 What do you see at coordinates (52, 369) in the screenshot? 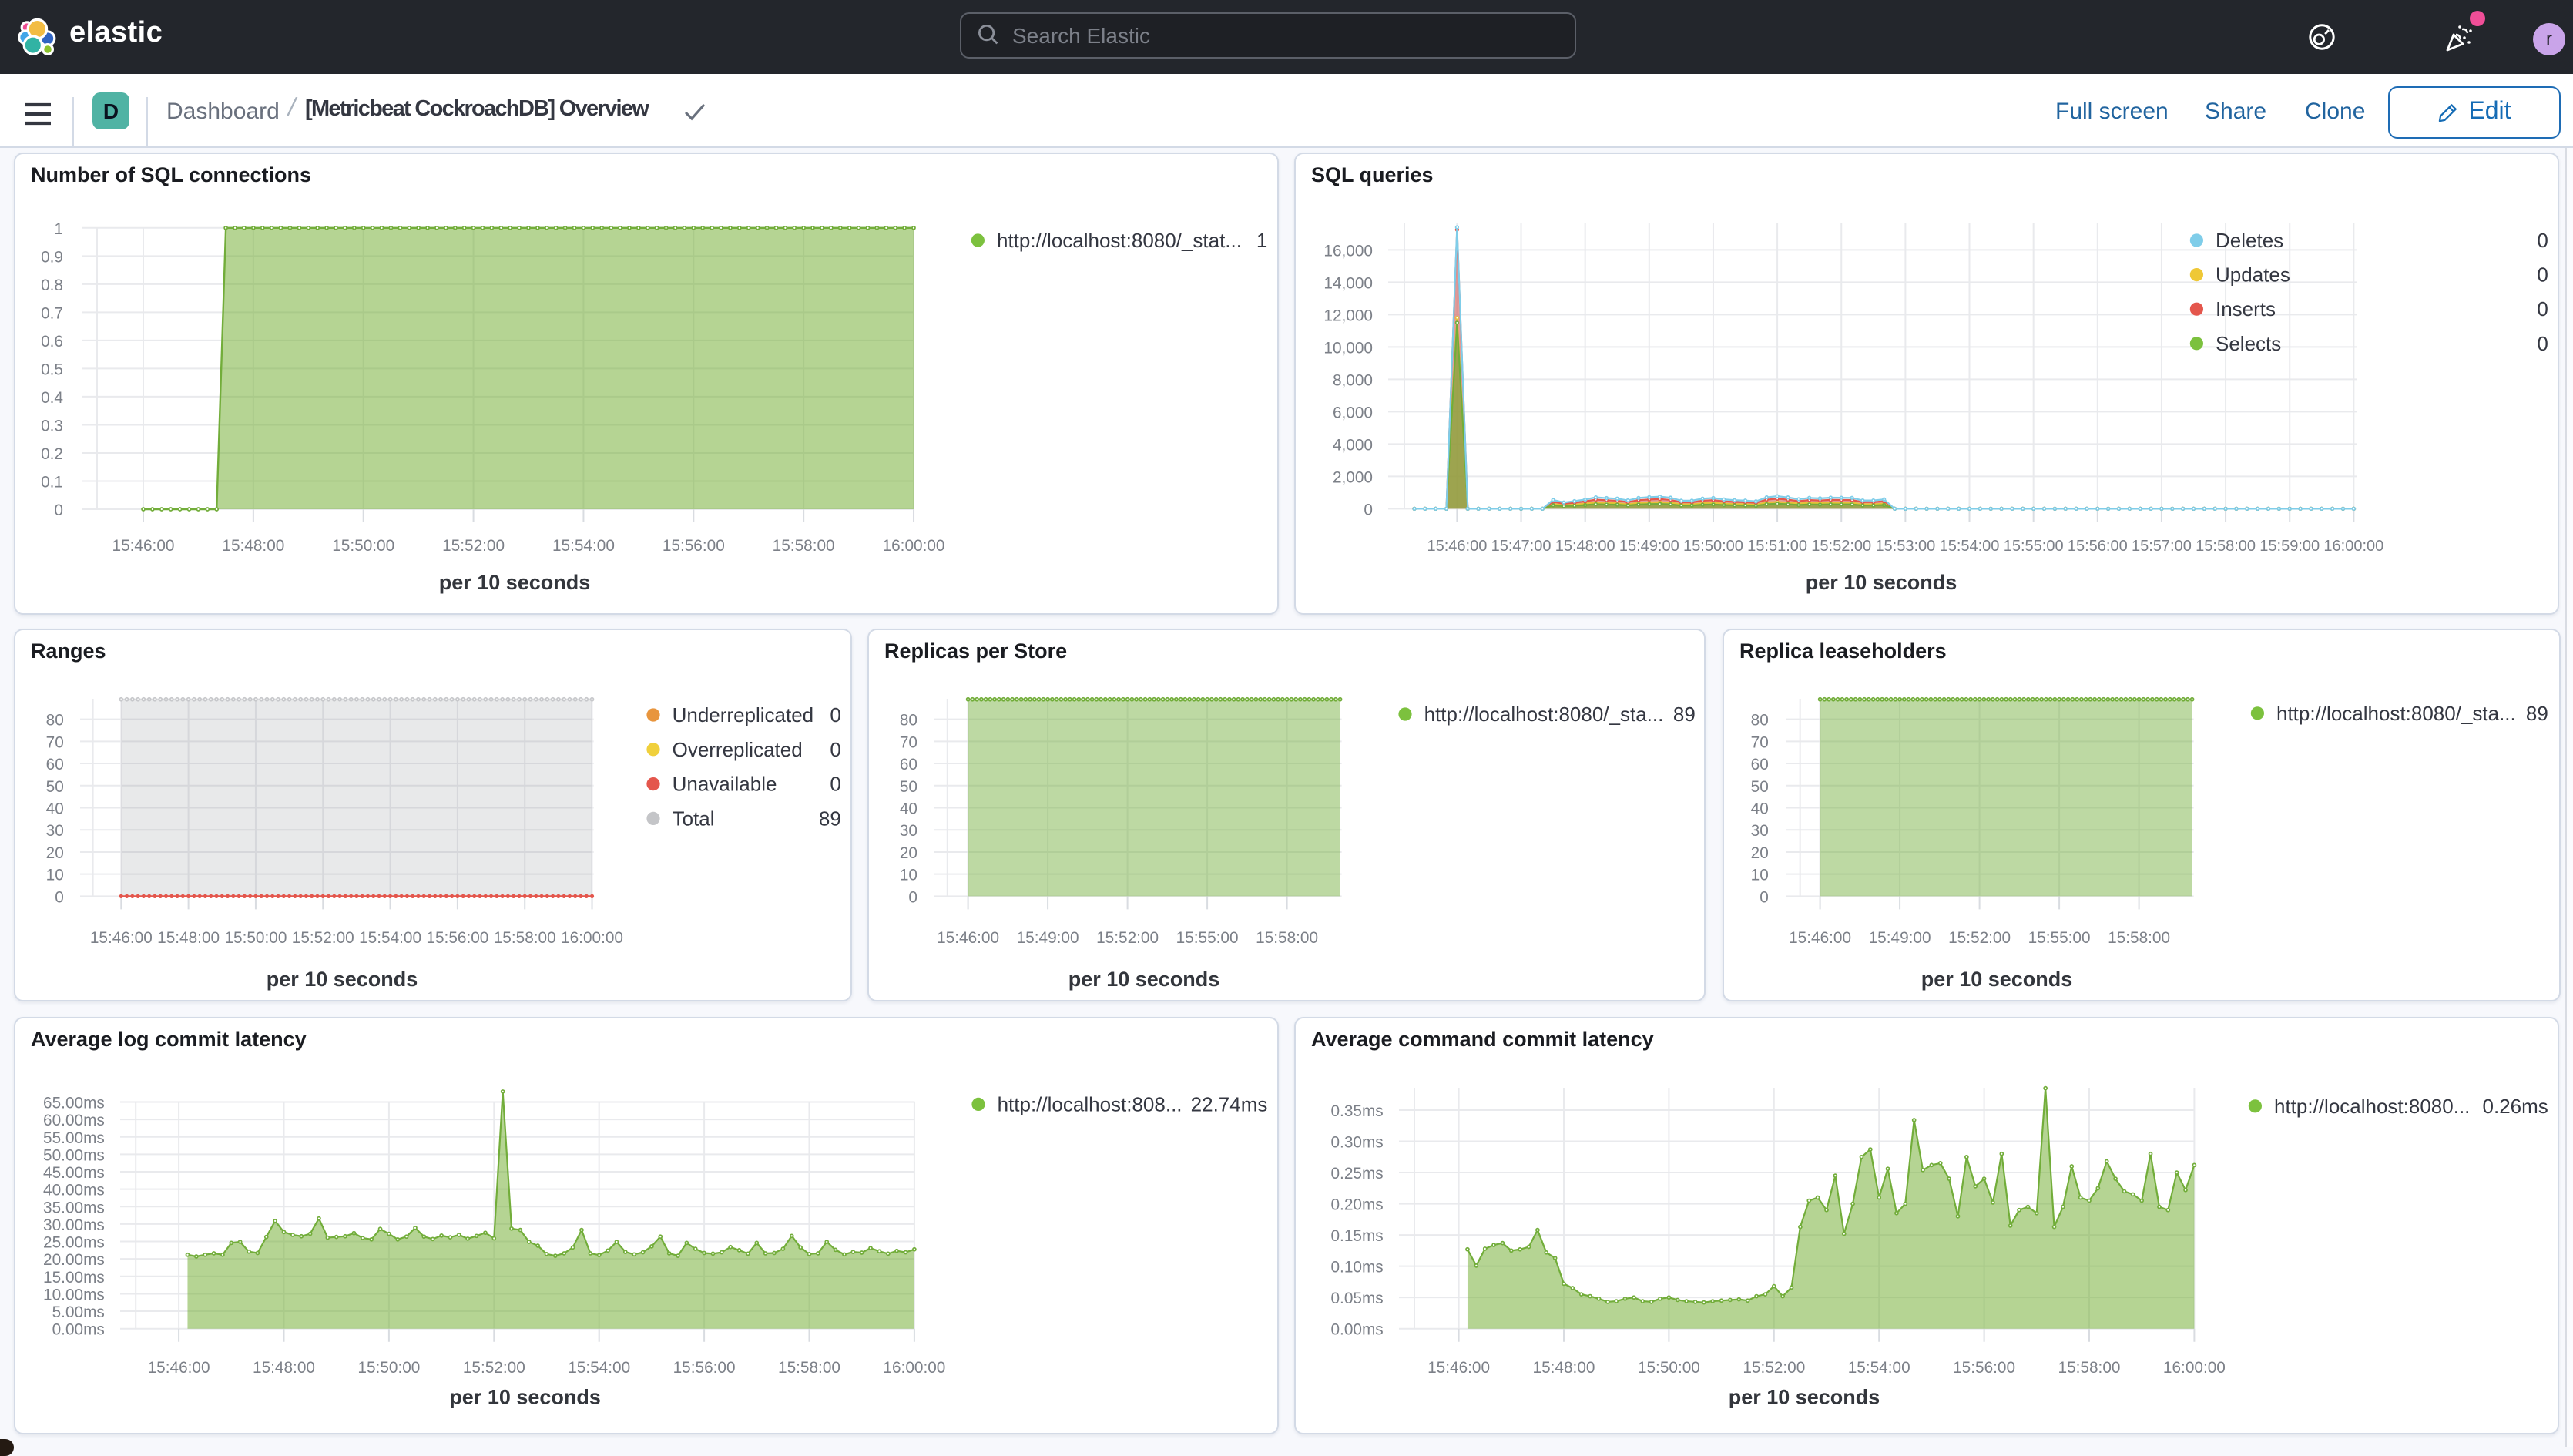
I see `svg-text: 0.5` at bounding box center [52, 369].